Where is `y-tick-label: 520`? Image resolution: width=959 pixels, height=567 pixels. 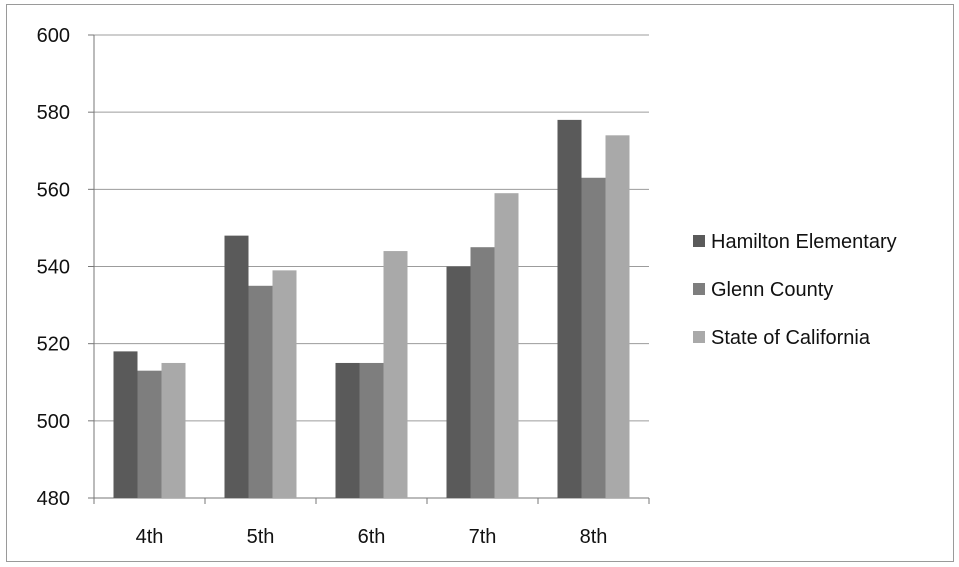
y-tick-label: 520 is located at coordinates (53, 345).